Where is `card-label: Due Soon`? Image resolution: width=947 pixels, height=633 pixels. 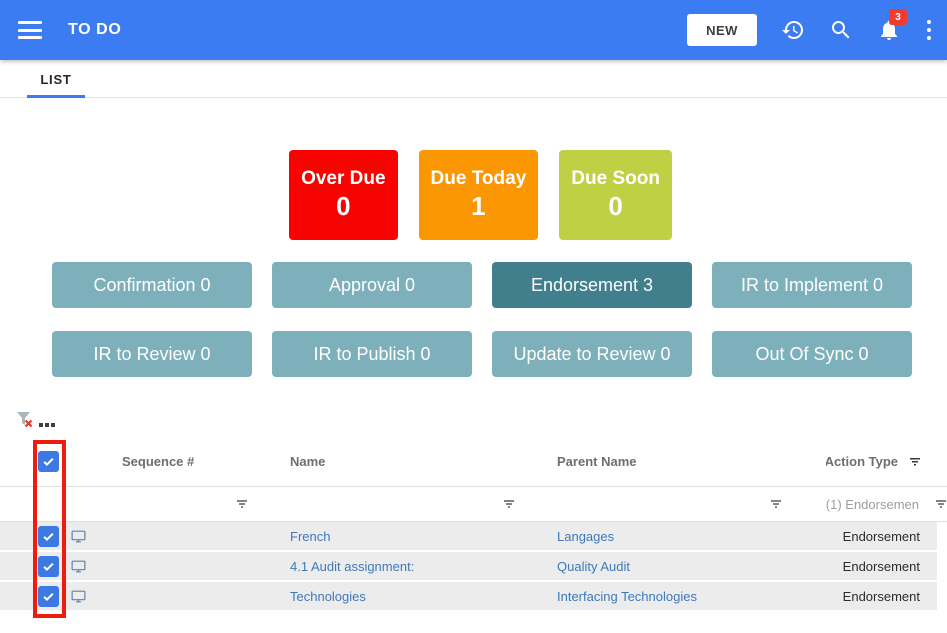
card-label: Due Soon is located at coordinates (615, 178).